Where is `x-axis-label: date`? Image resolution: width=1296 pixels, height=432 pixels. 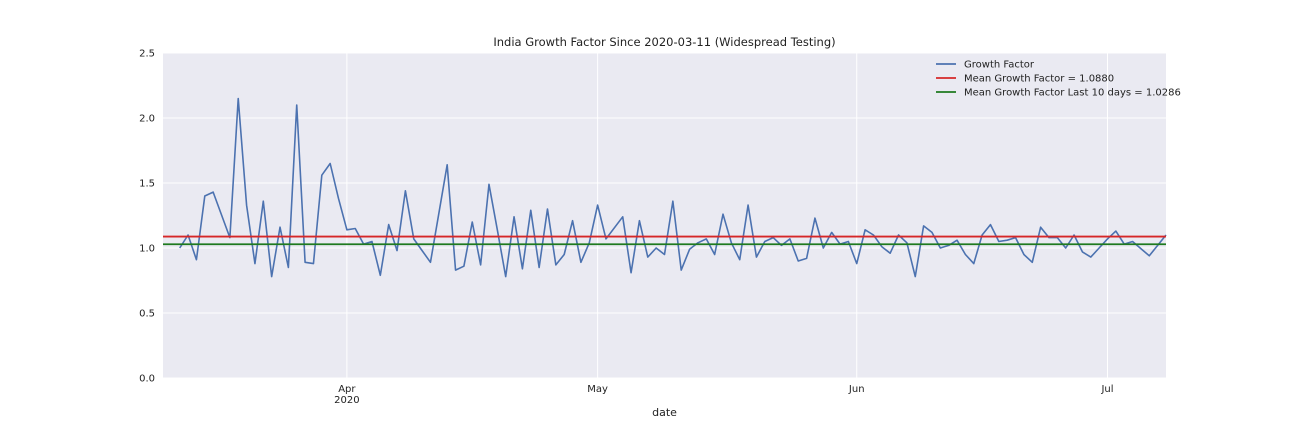 x-axis-label: date is located at coordinates (664, 412).